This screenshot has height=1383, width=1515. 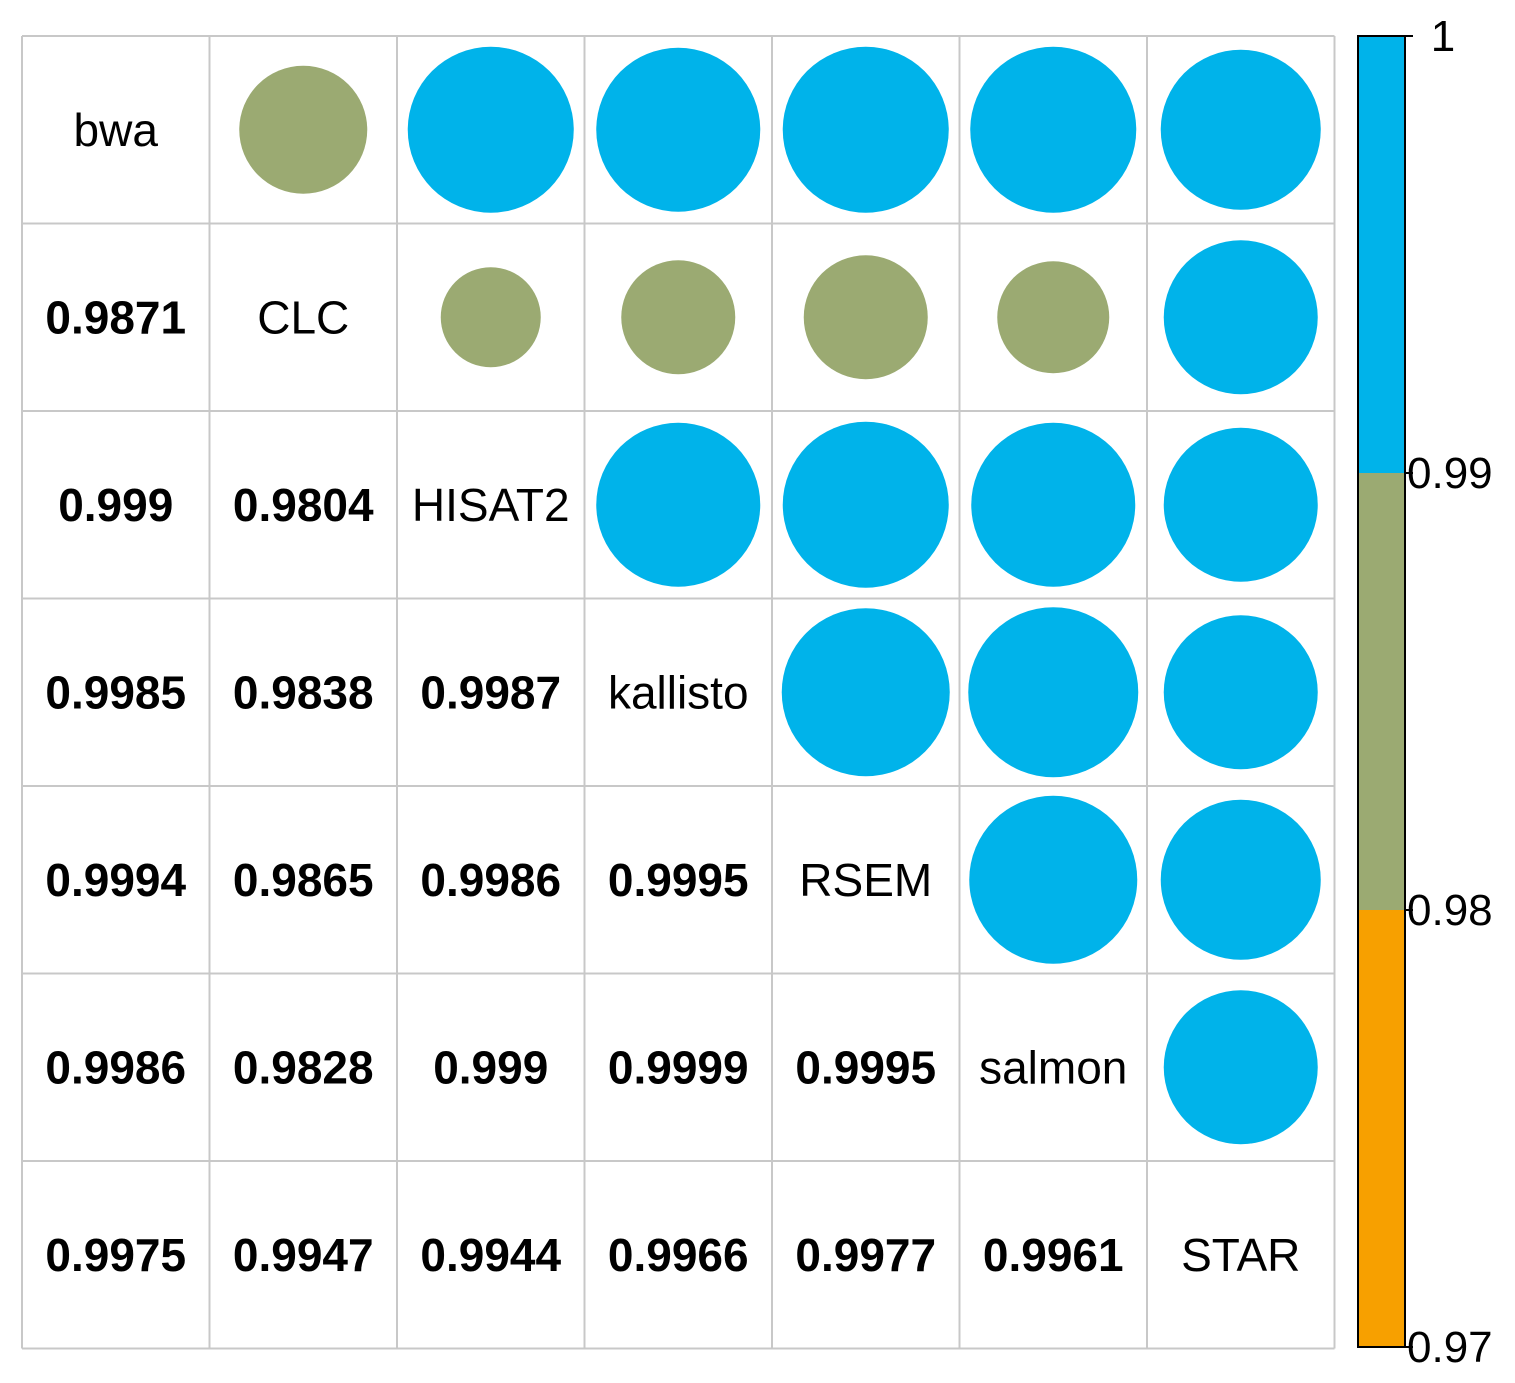 I want to click on colorbar: 1 0.99 0.98 0.97, so click(x=1425, y=692).